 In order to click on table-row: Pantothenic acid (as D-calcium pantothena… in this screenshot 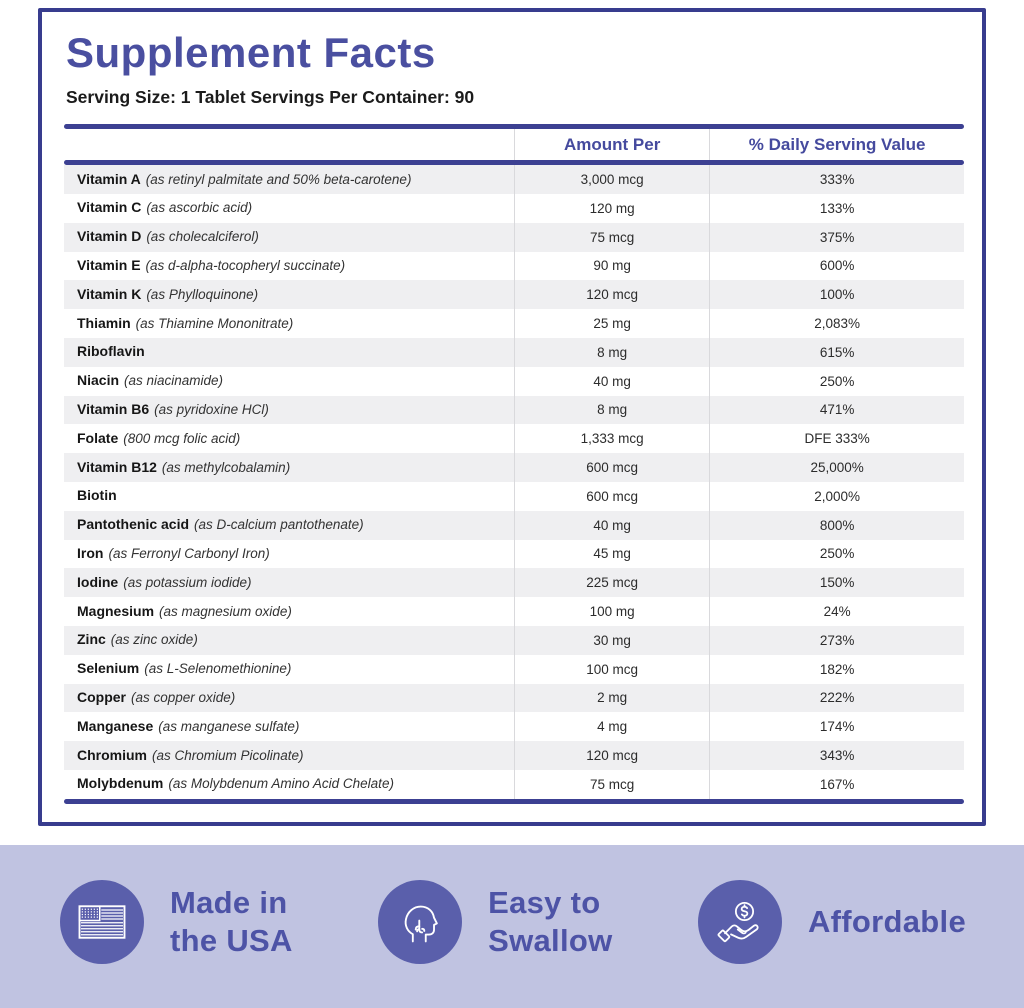, I will do `click(514, 525)`.